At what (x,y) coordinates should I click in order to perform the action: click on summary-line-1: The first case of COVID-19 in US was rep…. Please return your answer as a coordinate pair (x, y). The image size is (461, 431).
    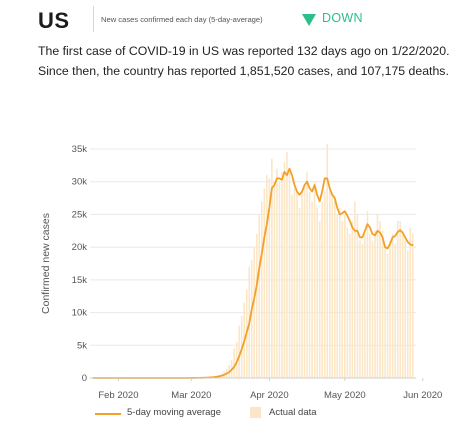
    Looking at the image, I should click on (244, 51).